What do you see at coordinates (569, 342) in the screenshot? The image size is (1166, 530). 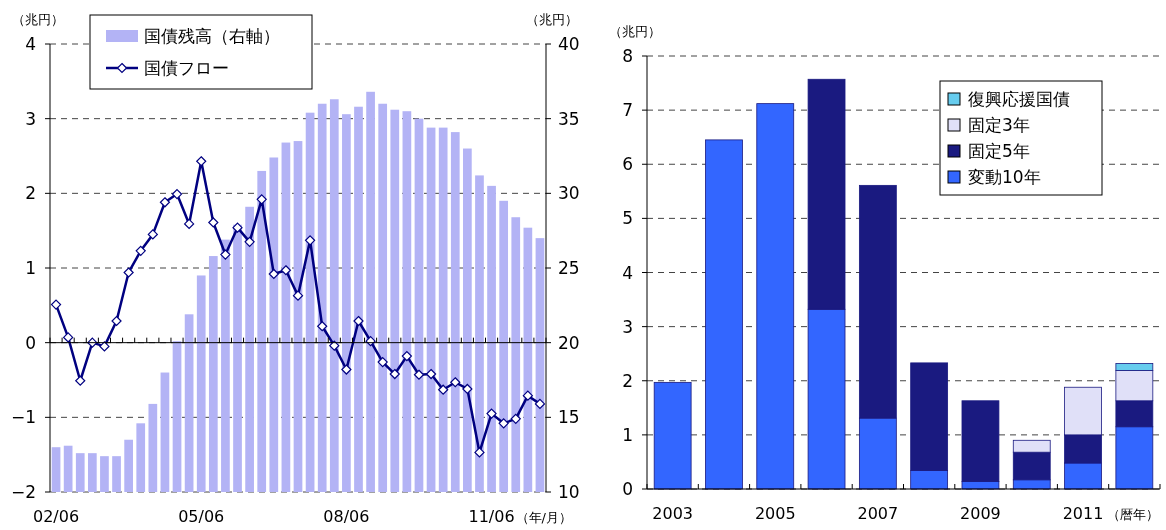 I see `y2-tick-label: 20` at bounding box center [569, 342].